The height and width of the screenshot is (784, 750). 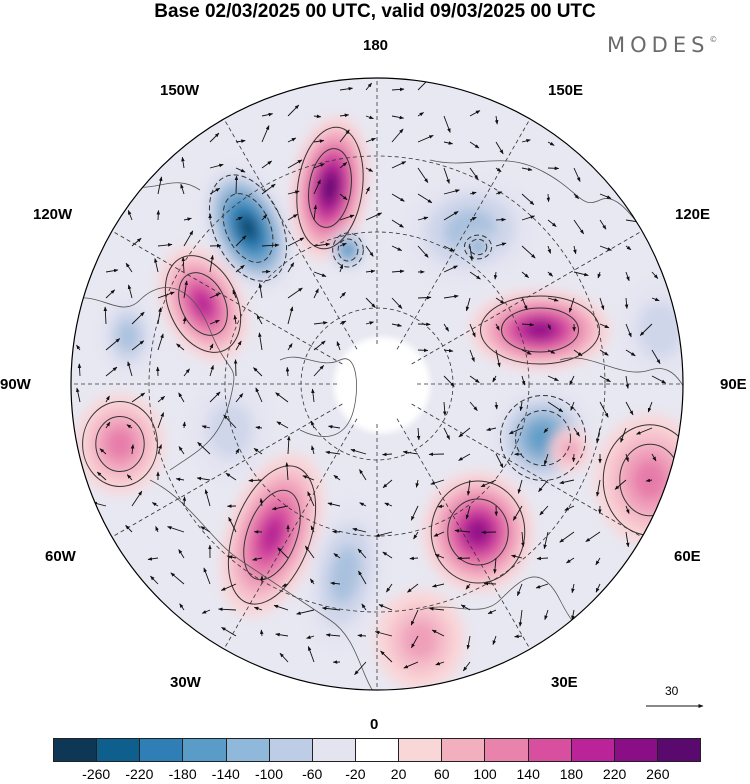 What do you see at coordinates (269, 774) in the screenshot?
I see `colorbar-tick-label: -100` at bounding box center [269, 774].